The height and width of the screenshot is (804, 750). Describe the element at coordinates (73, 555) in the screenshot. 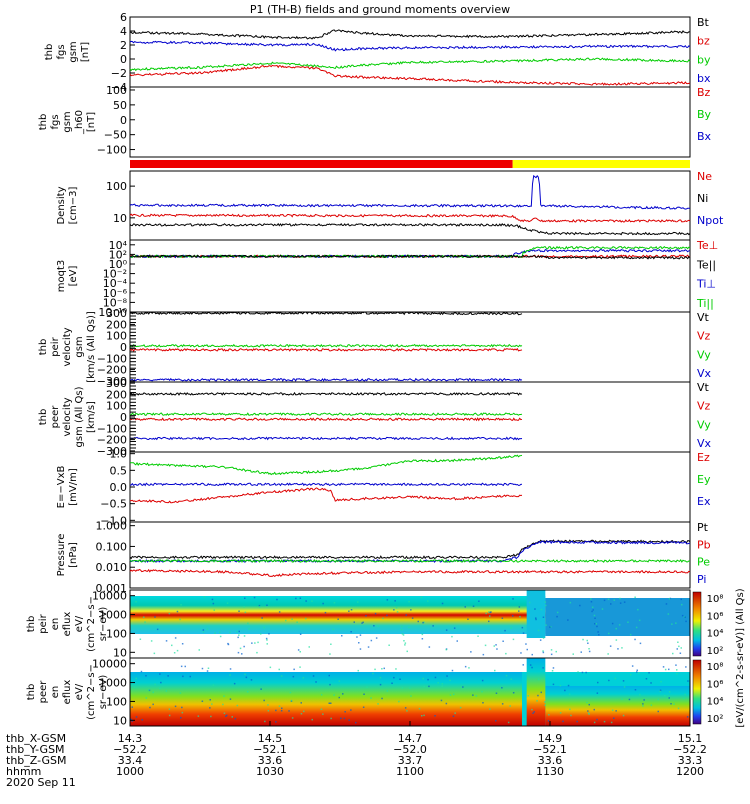

I see `y-axis-label: [nPa]` at that location.